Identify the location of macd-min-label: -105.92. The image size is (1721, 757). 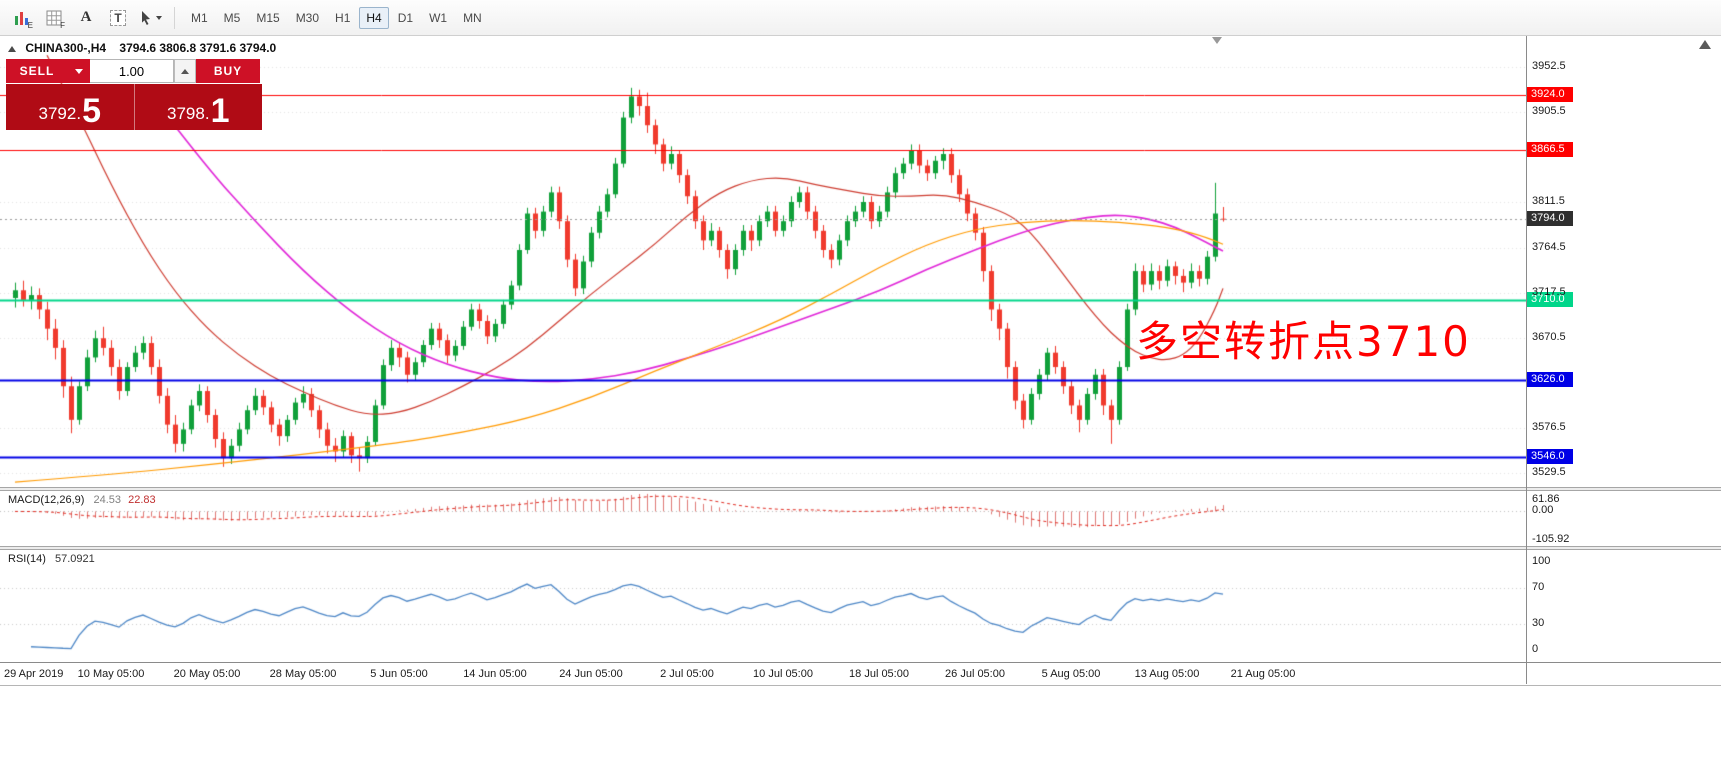
(1551, 539).